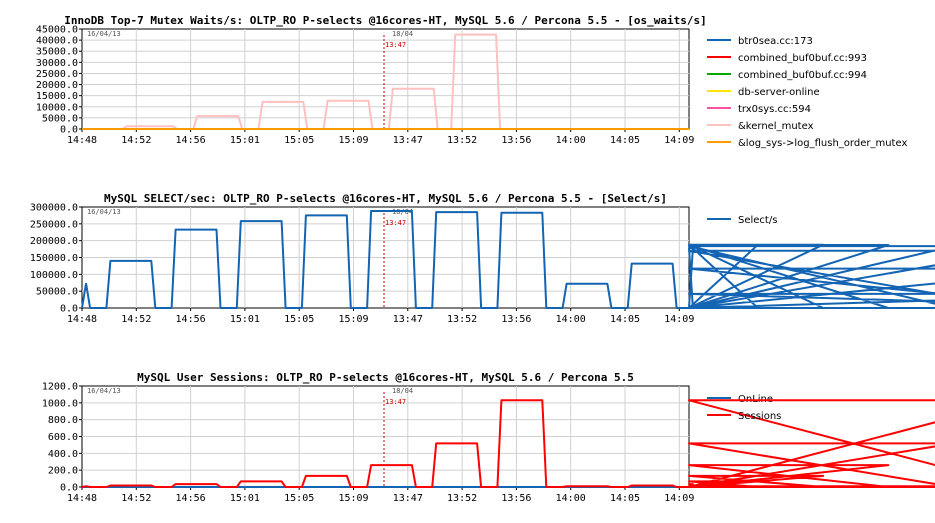  Describe the element at coordinates (462, 319) in the screenshot. I see `x-tick-label: 13:52` at that location.